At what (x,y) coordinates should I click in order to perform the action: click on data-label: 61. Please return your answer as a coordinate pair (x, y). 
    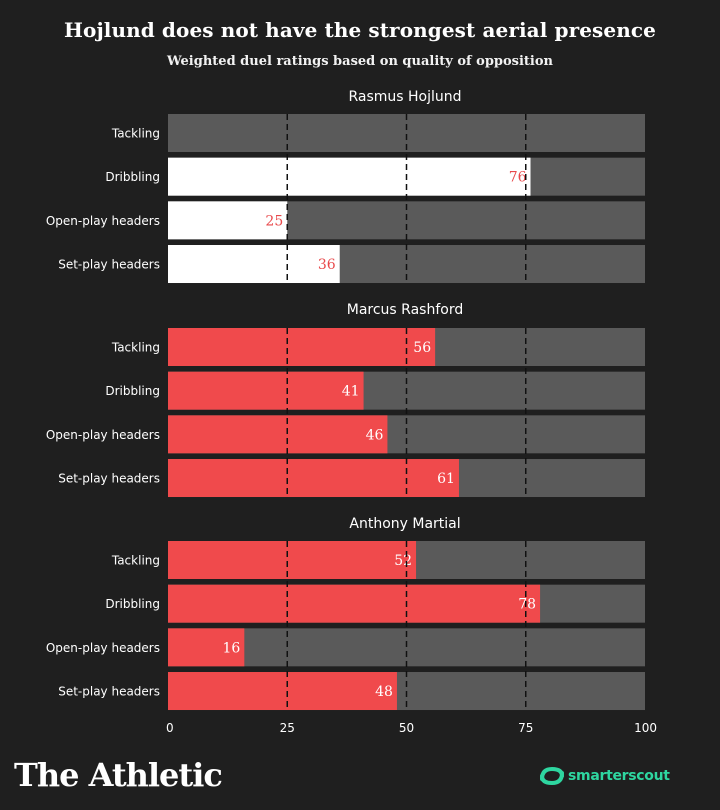
    Looking at the image, I should click on (446, 479).